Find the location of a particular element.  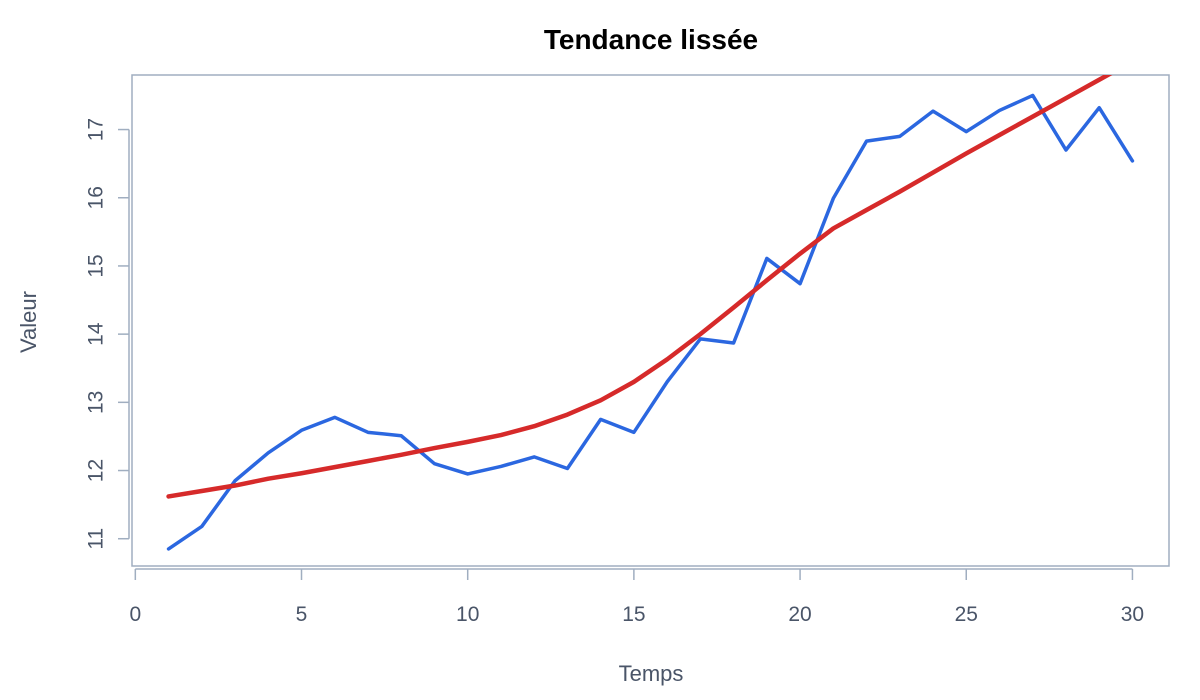

y-tick-label: 15 is located at coordinates (95, 265).